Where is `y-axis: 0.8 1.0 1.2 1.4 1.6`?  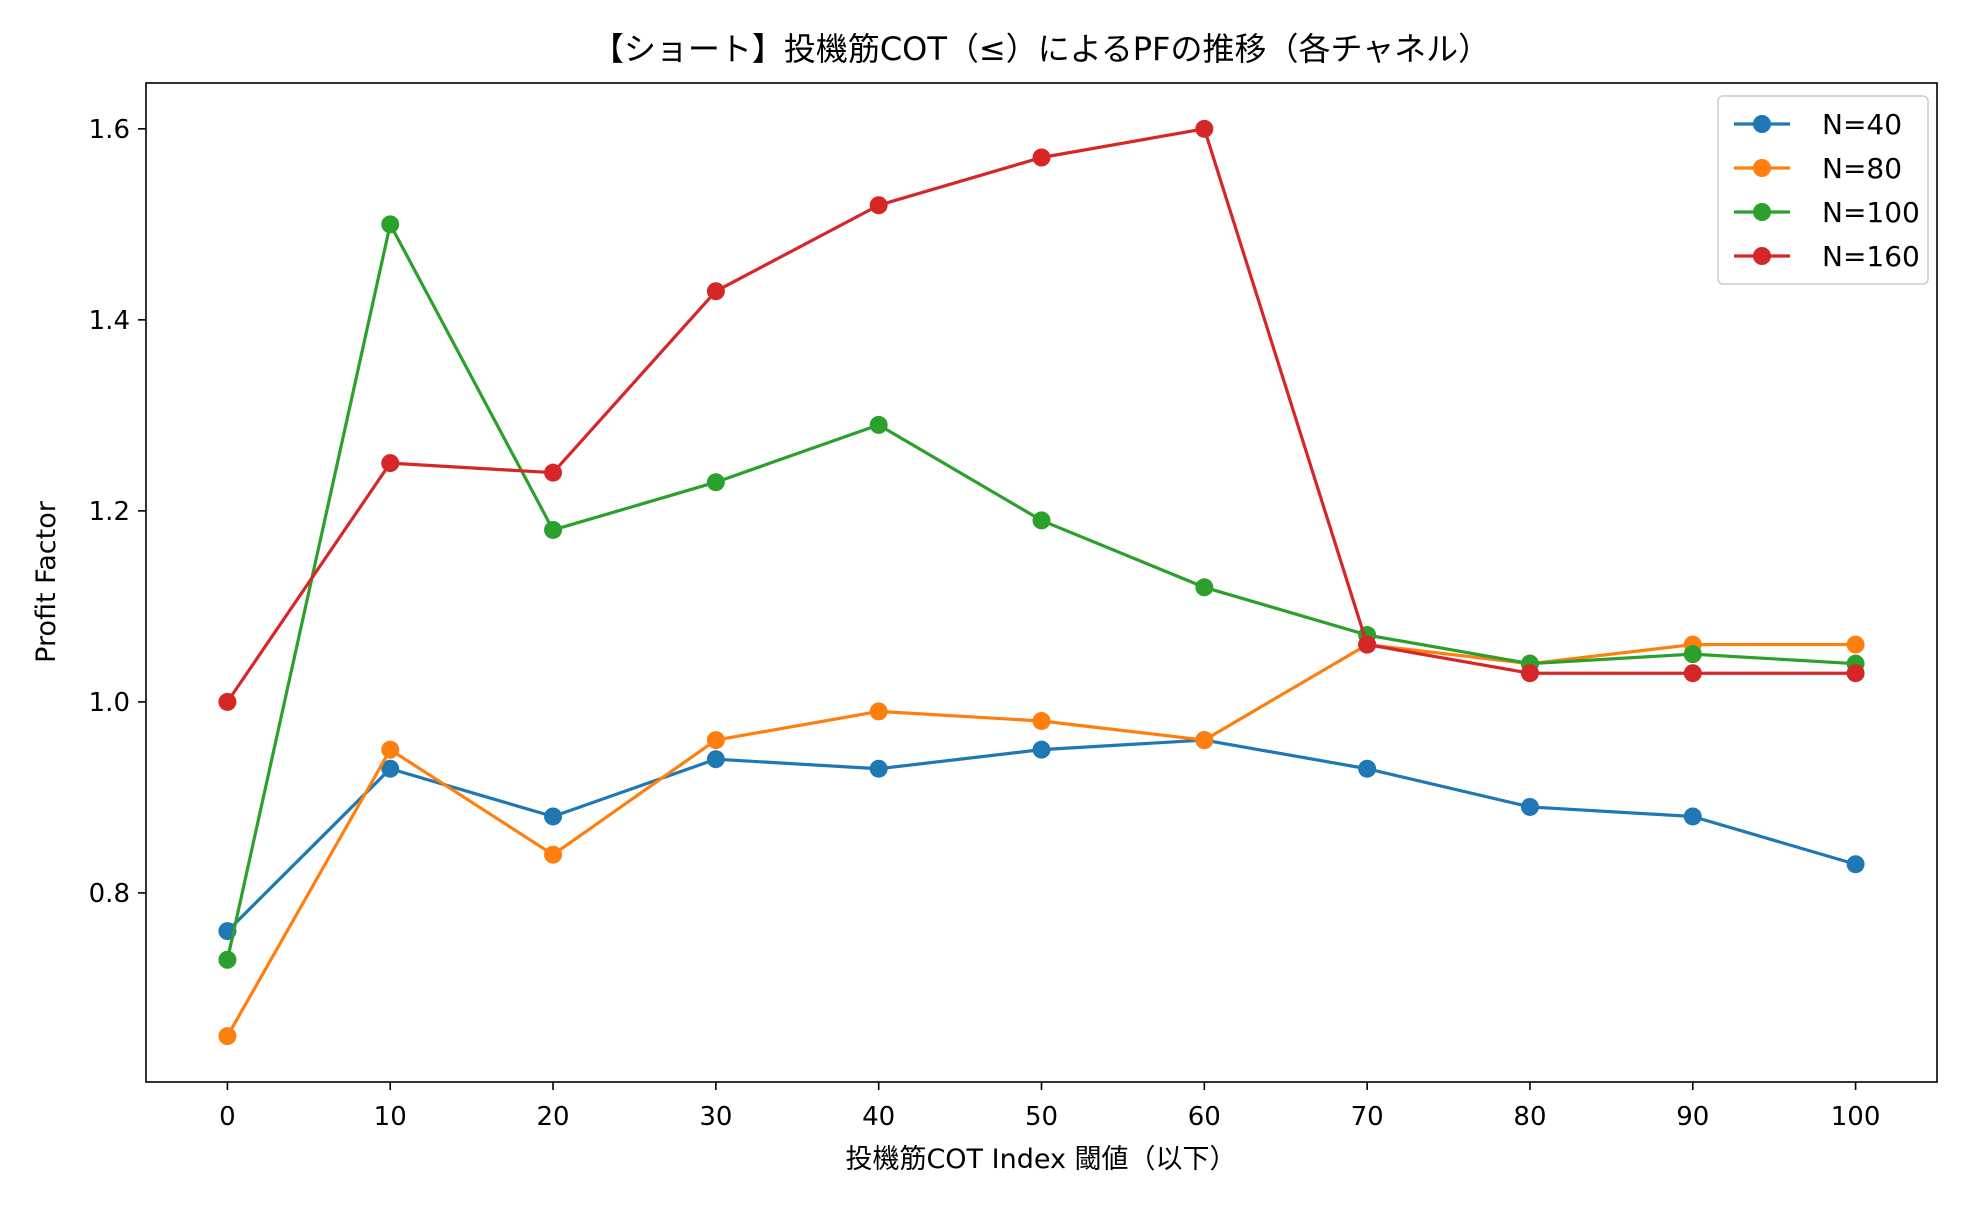 y-axis: 0.8 1.0 1.2 1.4 1.6 is located at coordinates (117, 512).